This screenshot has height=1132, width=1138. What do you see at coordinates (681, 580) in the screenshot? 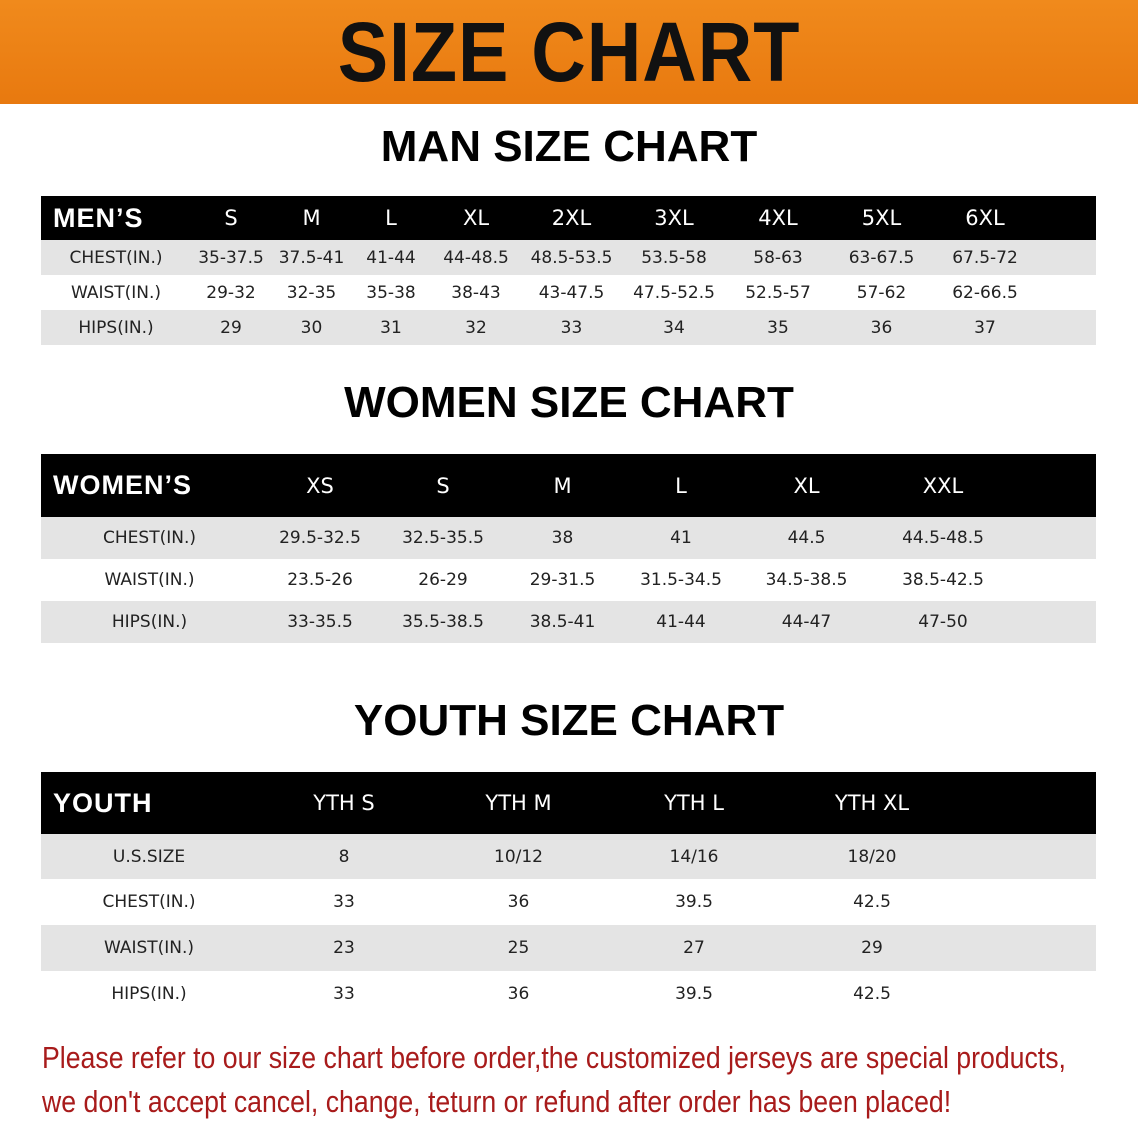
I see `table-cell: 31.5-34.5` at bounding box center [681, 580].